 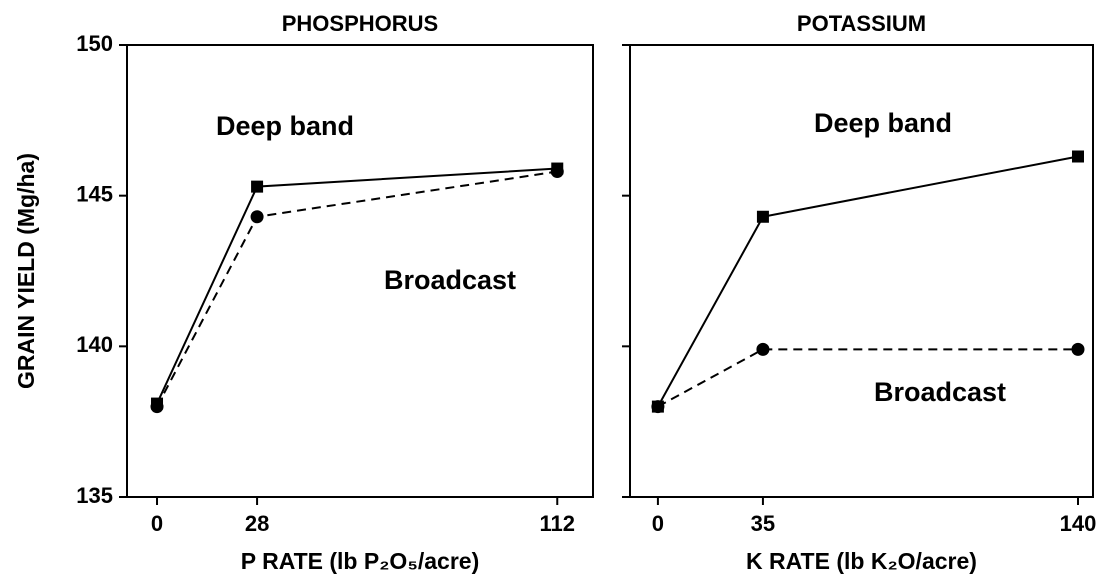 I want to click on x-tick-label: 112, so click(x=558, y=523).